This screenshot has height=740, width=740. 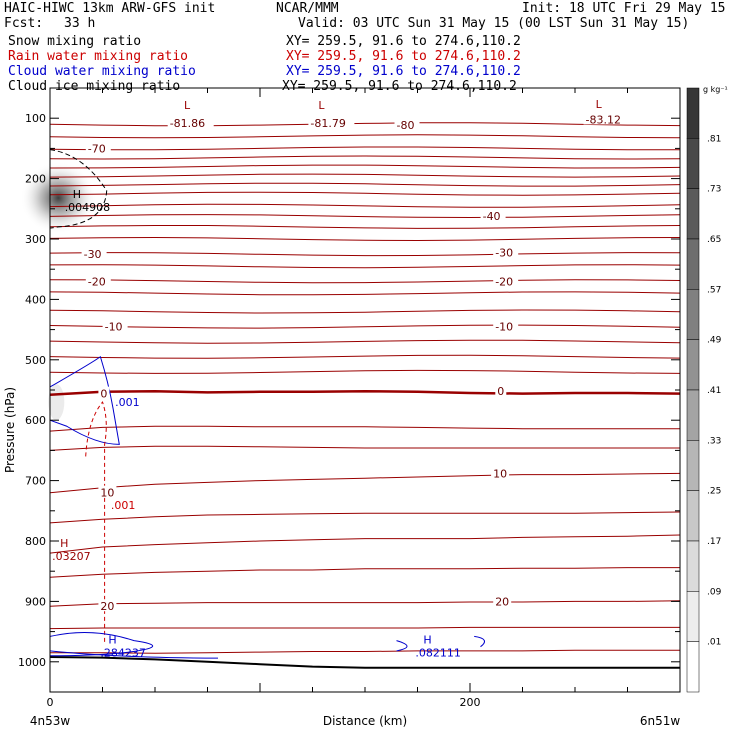 What do you see at coordinates (714, 240) in the screenshot?
I see `colorbar-label: .65` at bounding box center [714, 240].